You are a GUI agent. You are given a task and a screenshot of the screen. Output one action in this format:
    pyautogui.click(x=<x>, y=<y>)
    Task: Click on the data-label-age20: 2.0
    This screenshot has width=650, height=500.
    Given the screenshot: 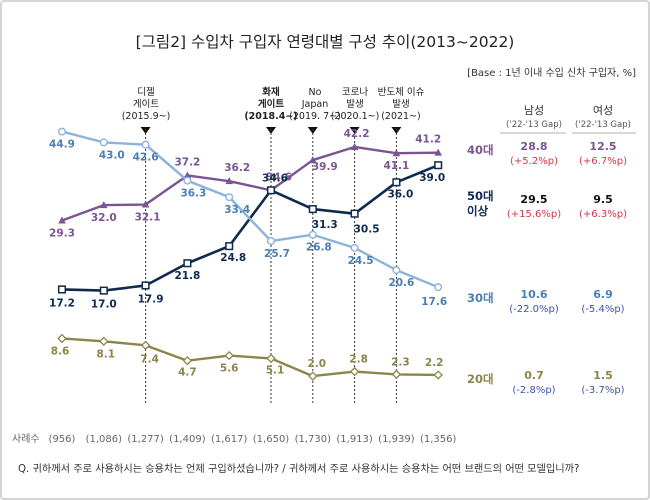 What is the action you would take?
    pyautogui.click(x=316, y=364)
    